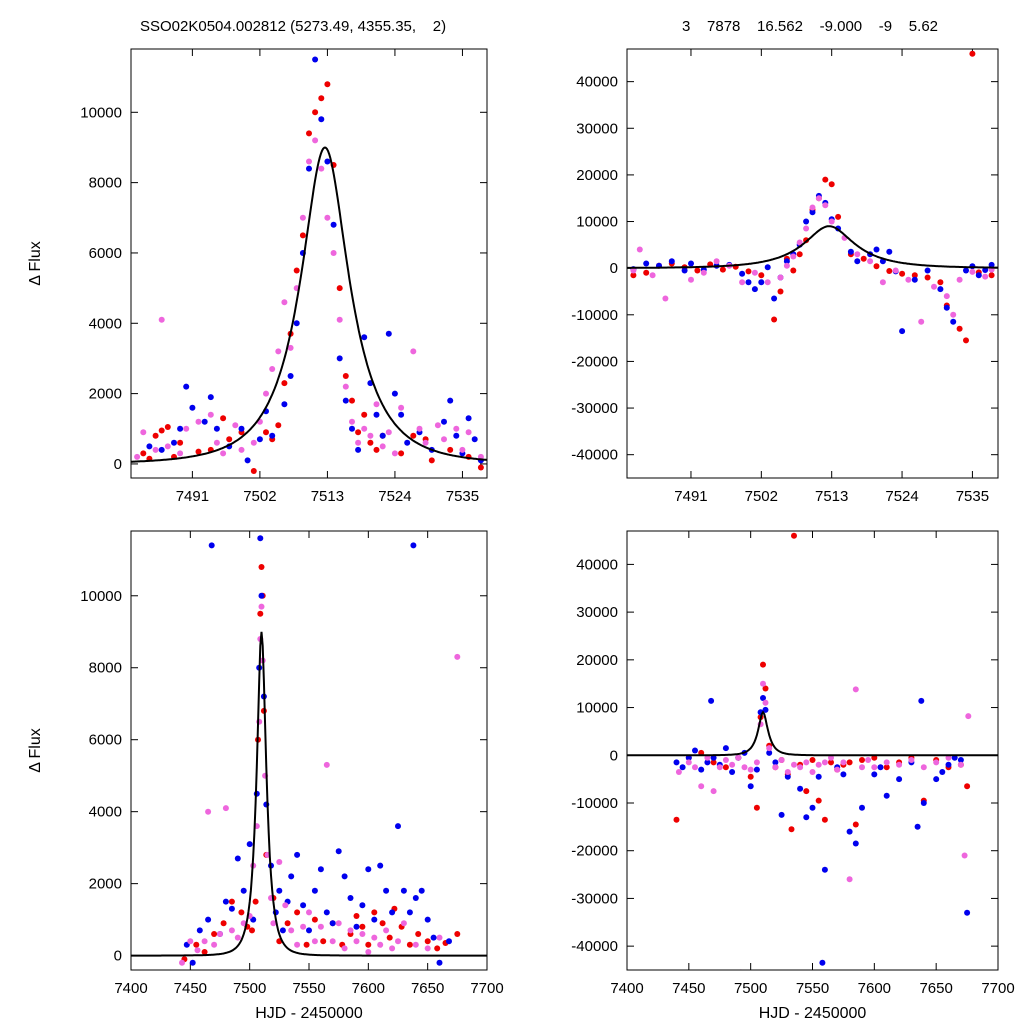 This screenshot has width=1024, height=1024. Describe the element at coordinates (831, 496) in the screenshot. I see `x-tick-label: 7513` at that location.